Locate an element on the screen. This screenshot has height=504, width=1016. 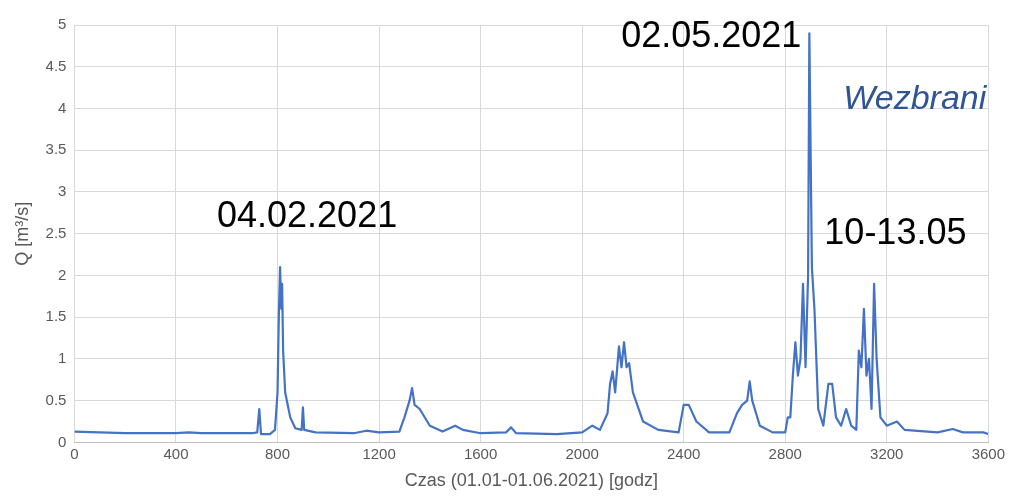
y-tick-label: 3 is located at coordinates (62, 191).